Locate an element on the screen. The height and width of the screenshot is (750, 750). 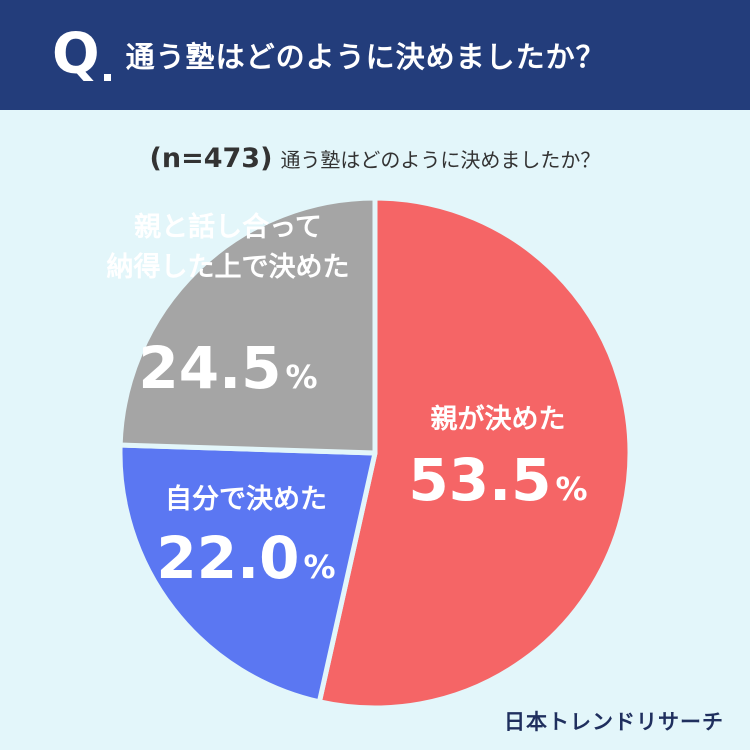
slice-value-unit-3: % is located at coordinates (302, 377).